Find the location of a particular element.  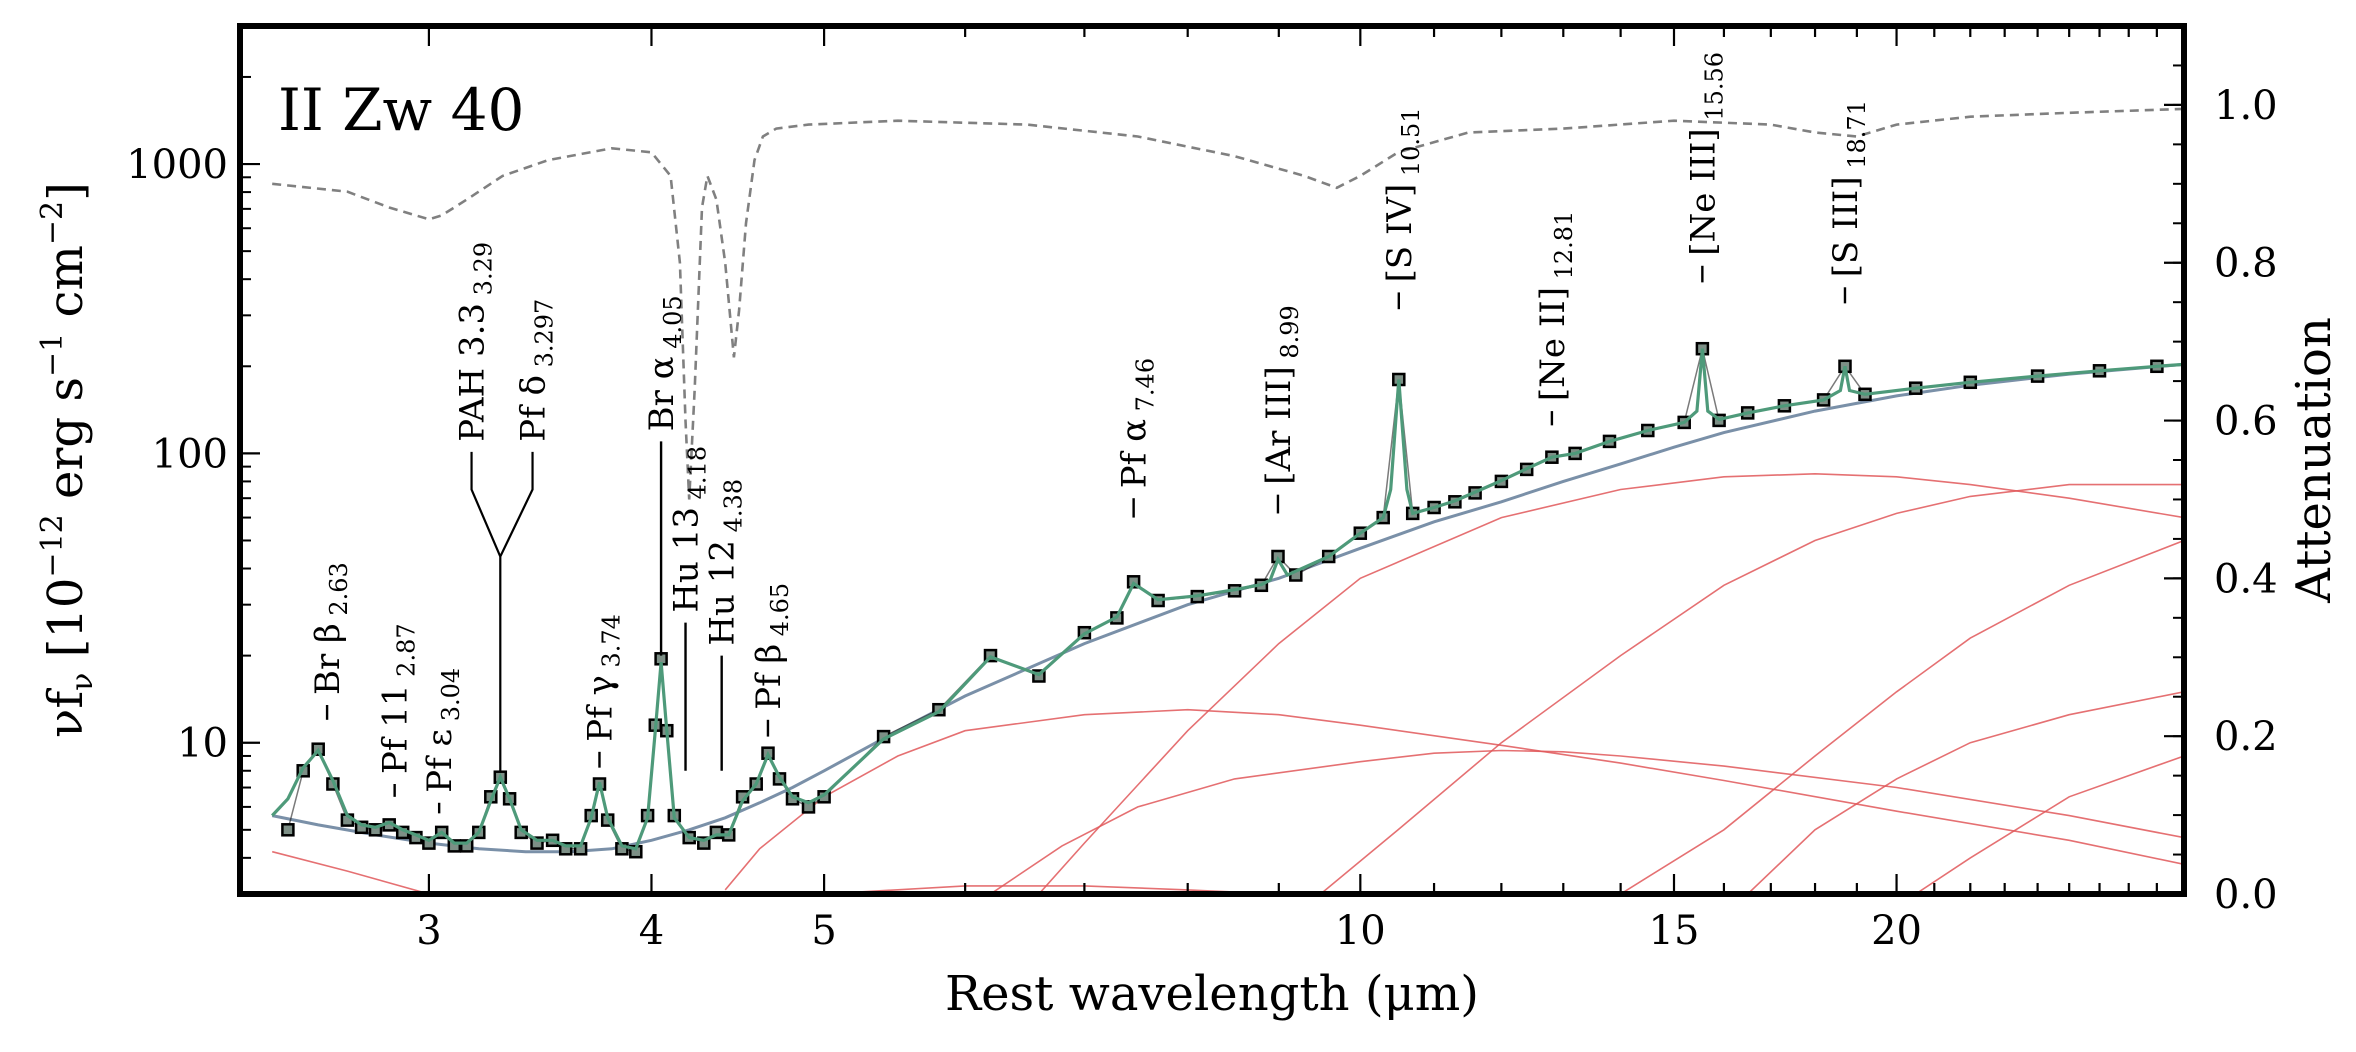

x-axis-title: Rest wavelength (μm) is located at coordinates (1212, 994).